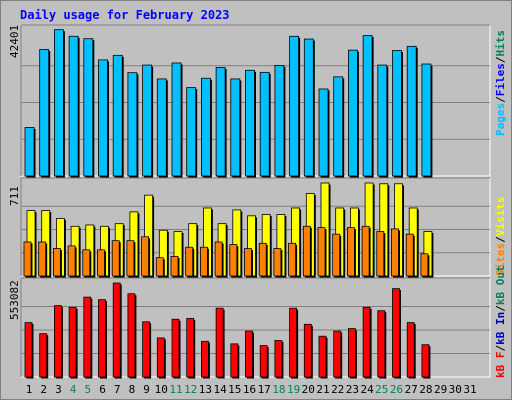  I want to click on legend-bot: kB F/kB In/kB Out, so click(500, 321).